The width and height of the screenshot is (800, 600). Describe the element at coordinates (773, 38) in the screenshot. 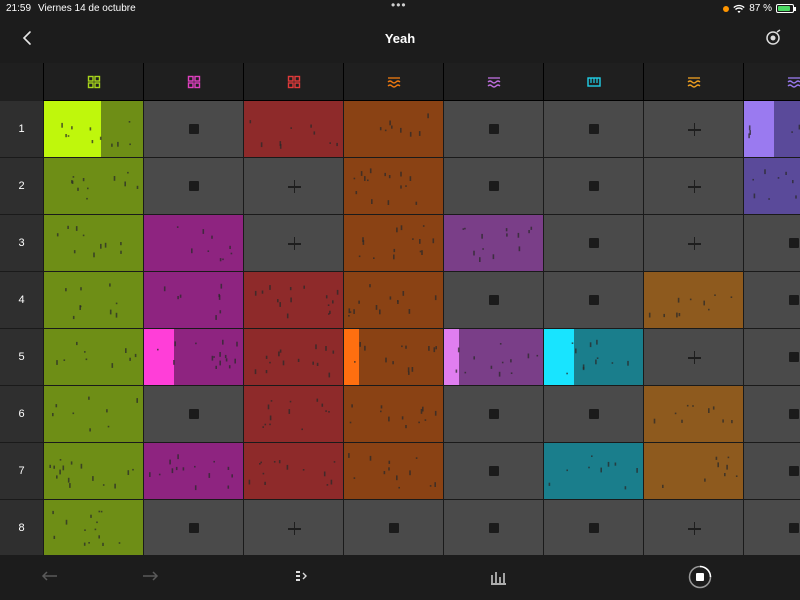

I see `record-icon` at that location.